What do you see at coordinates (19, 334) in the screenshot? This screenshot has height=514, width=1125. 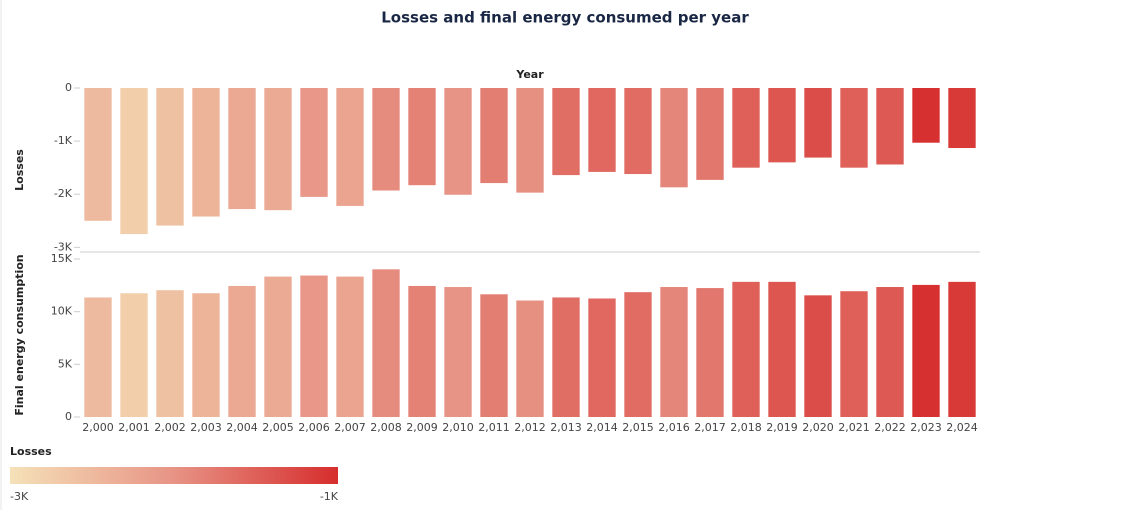 I see `y-axis-label: Final energy consumption` at bounding box center [19, 334].